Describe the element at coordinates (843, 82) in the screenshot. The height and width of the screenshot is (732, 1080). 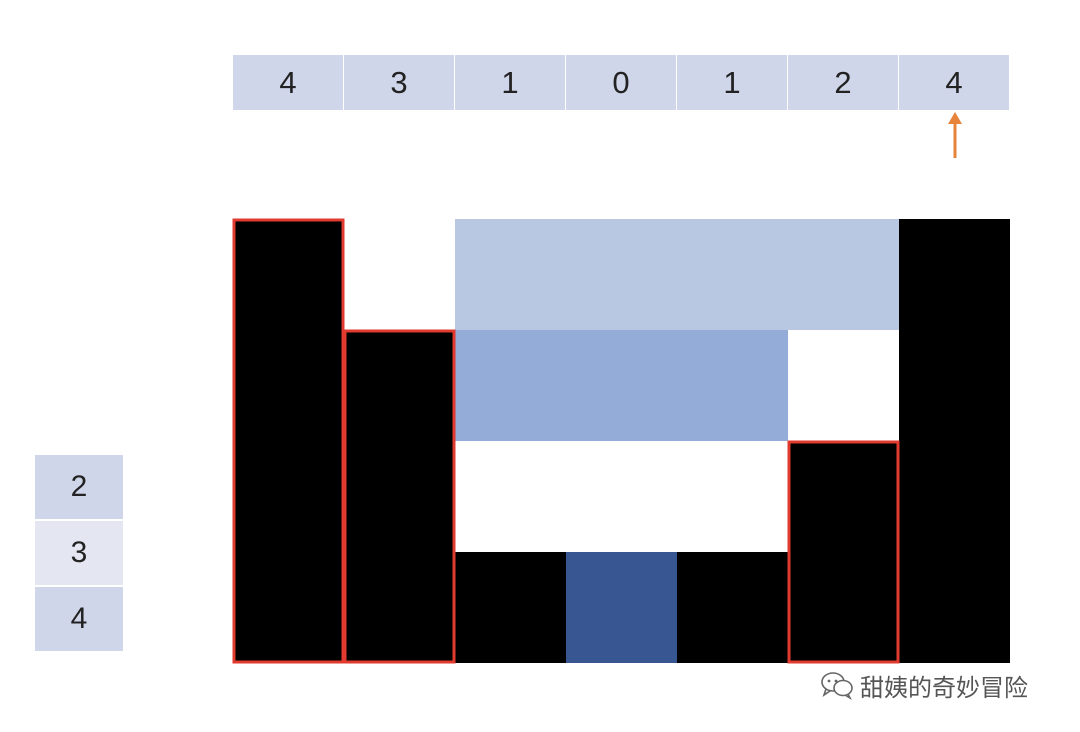
I see `array-cell: 2` at that location.